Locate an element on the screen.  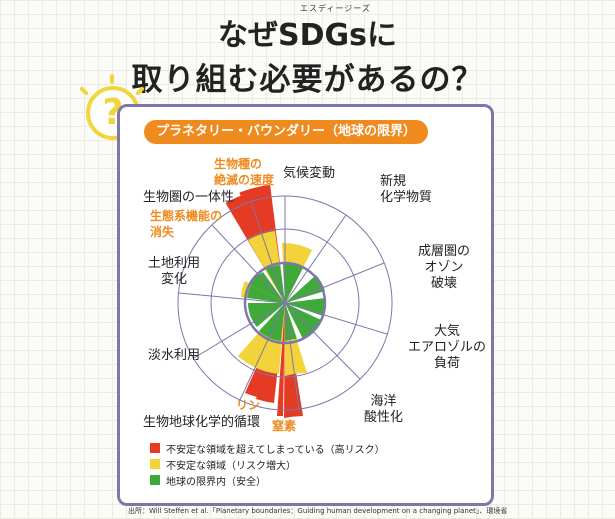
wedge-nitrogen-red is located at coordinates (281, 359).